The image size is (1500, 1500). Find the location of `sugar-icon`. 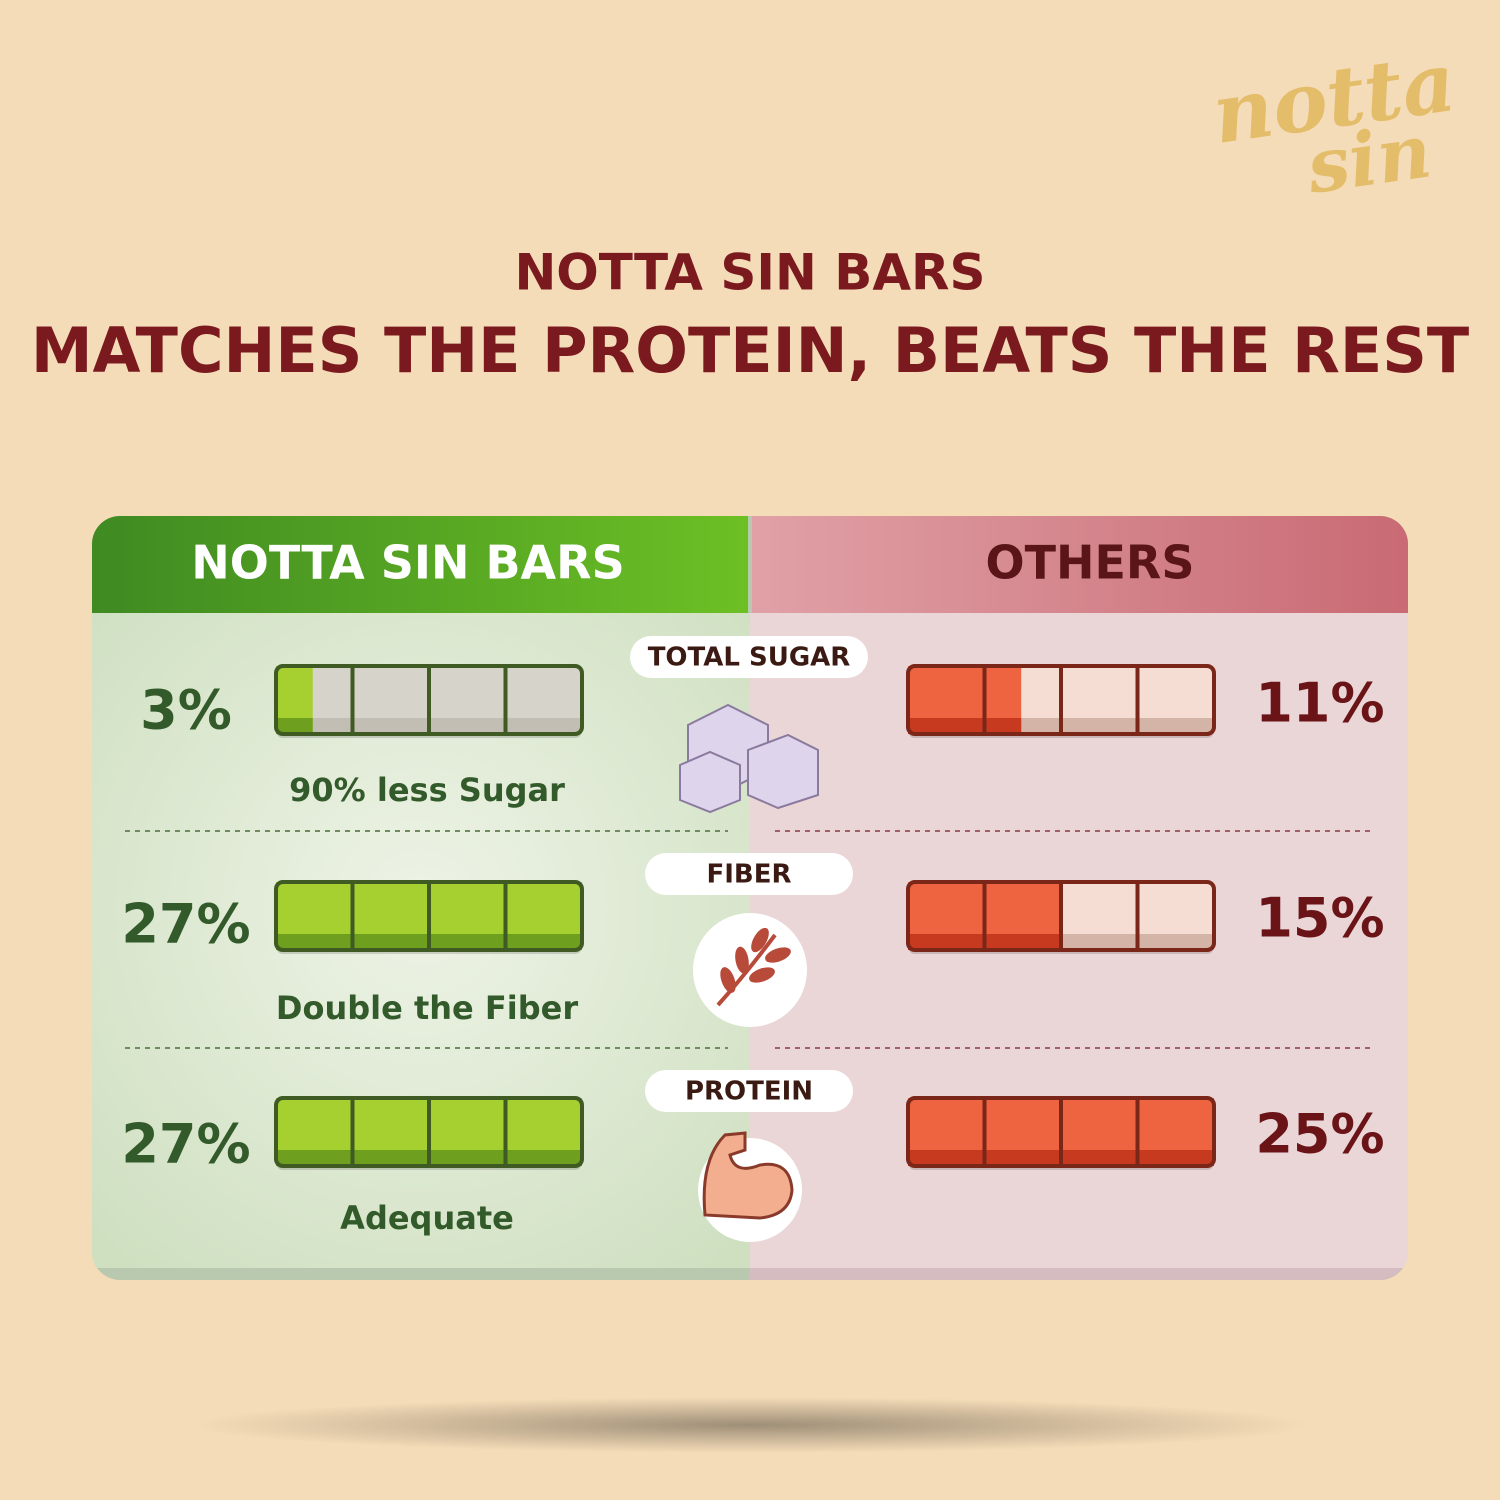

sugar-icon is located at coordinates (749, 758).